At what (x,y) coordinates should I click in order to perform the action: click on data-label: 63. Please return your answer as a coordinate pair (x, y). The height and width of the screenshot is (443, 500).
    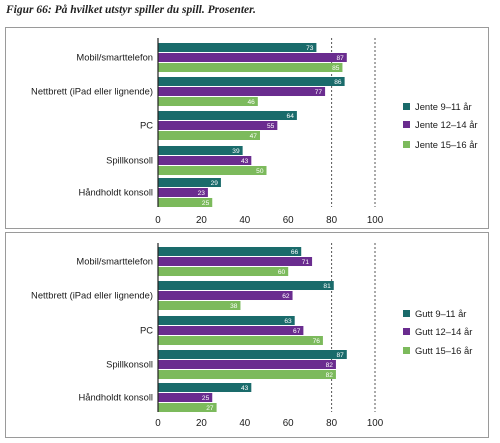
    Looking at the image, I should click on (288, 321).